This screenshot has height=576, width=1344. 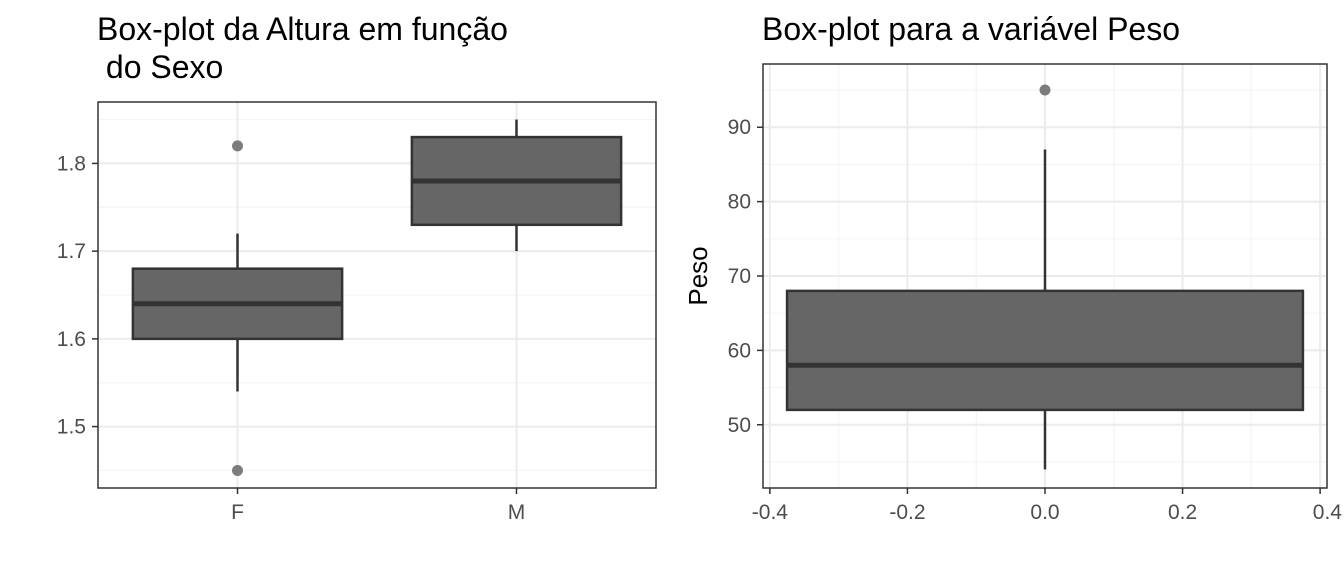 I want to click on y-axis-title: Peso, so click(x=698, y=275).